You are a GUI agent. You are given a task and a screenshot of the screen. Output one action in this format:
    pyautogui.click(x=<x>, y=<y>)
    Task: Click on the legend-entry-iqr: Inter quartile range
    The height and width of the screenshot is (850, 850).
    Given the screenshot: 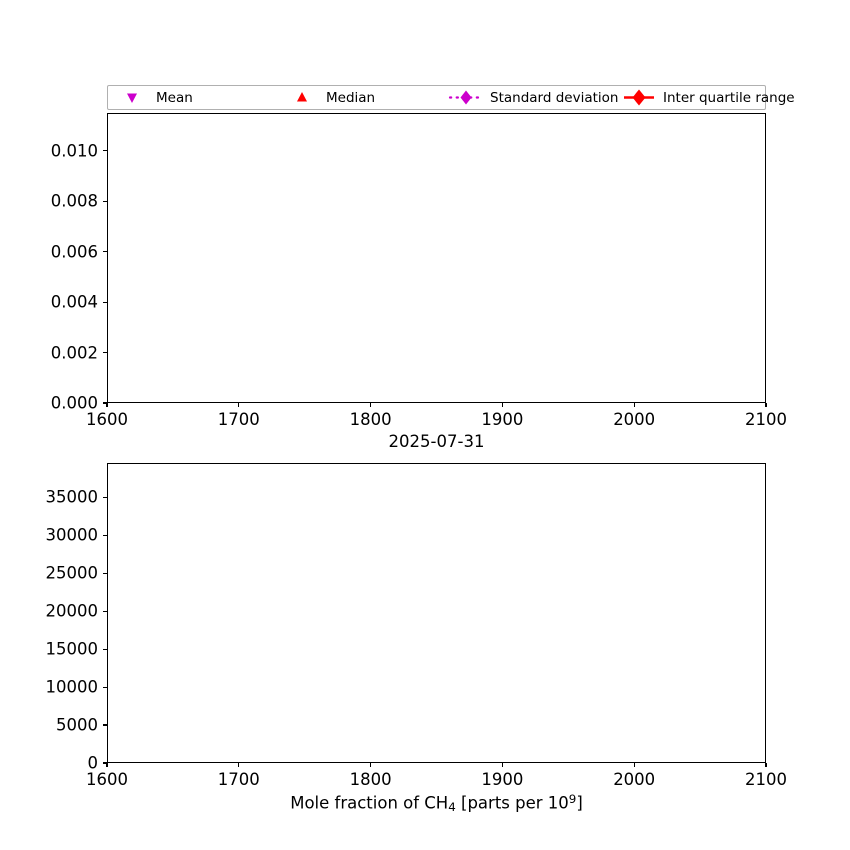 What is the action you would take?
    pyautogui.click(x=708, y=97)
    